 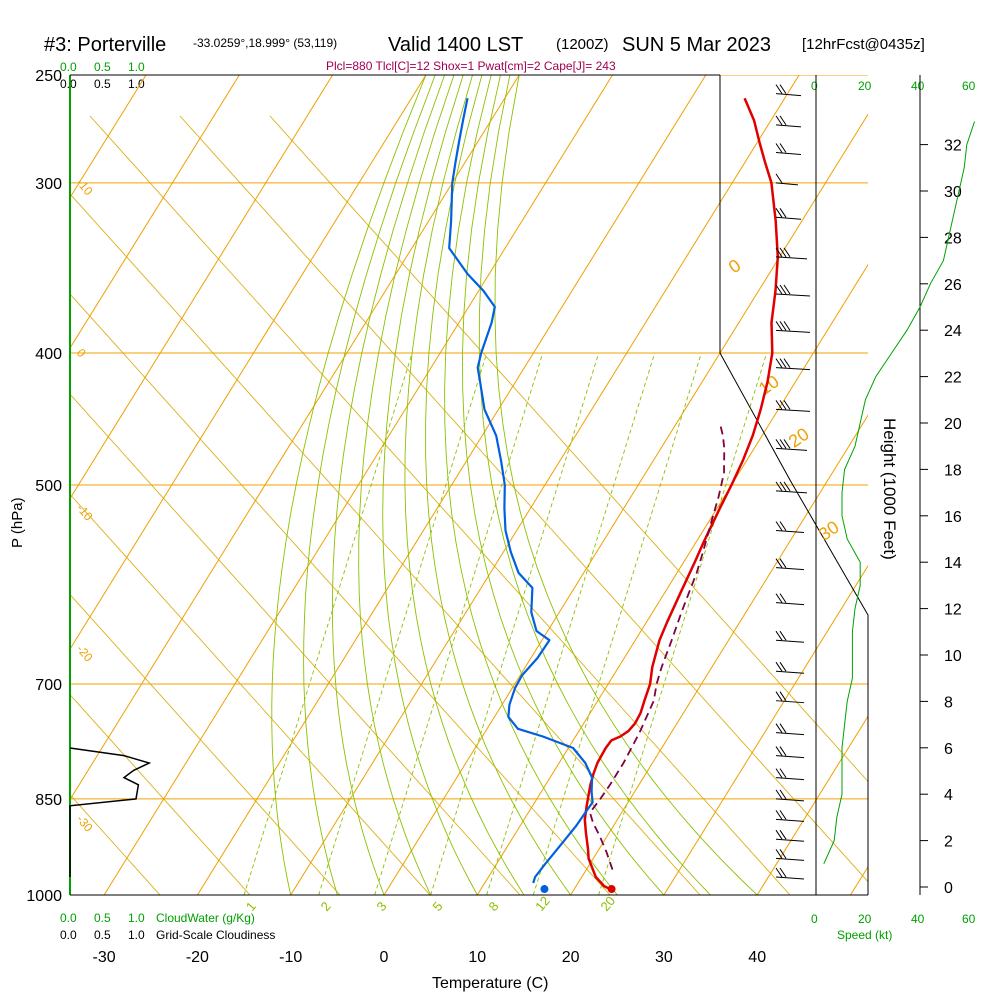 I want to click on cloud-scale-top-green-0: 0.0, so click(x=68, y=67).